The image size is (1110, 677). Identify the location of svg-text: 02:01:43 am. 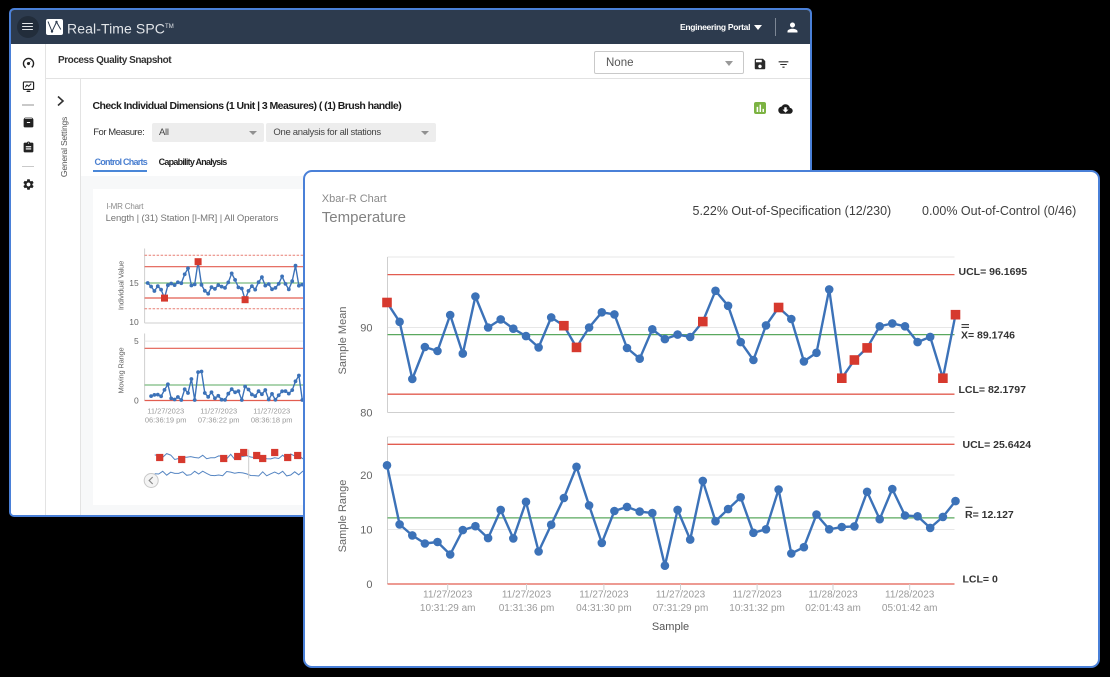
(833, 608).